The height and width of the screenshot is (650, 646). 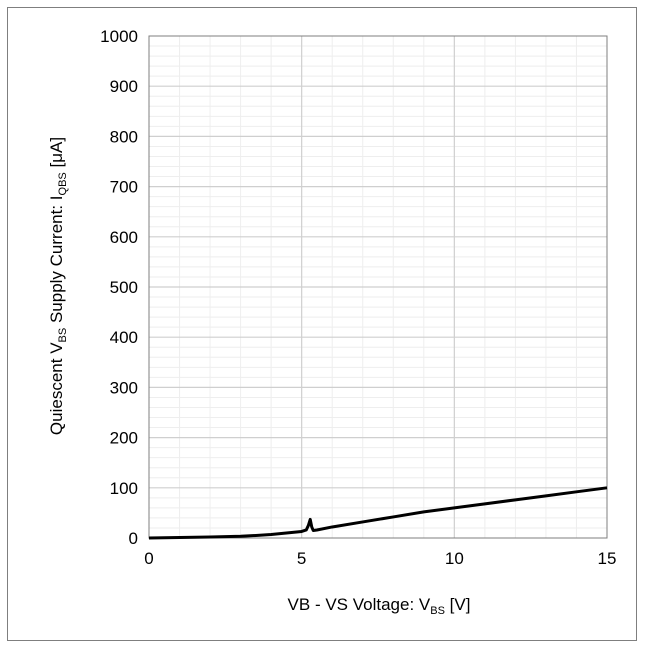 What do you see at coordinates (379, 606) in the screenshot?
I see `x-axis-title: VB - VS Voltage: VBS [V]` at bounding box center [379, 606].